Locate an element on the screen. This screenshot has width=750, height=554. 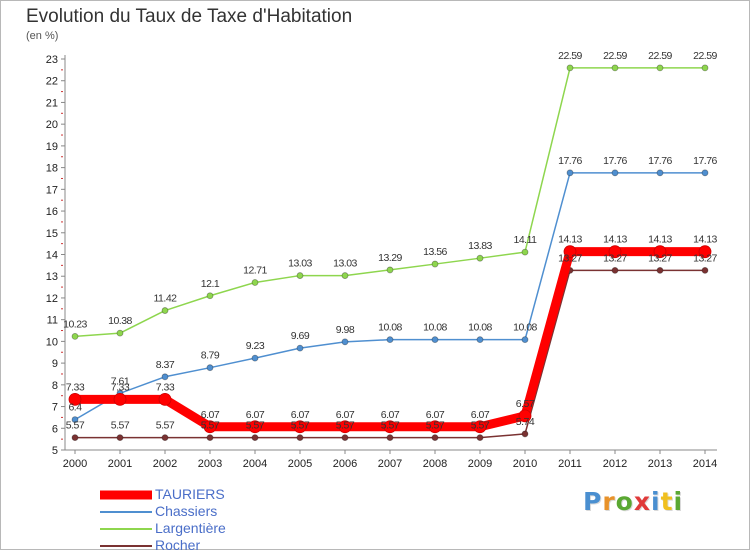
y-tick-label: 15 is located at coordinates (52, 234).